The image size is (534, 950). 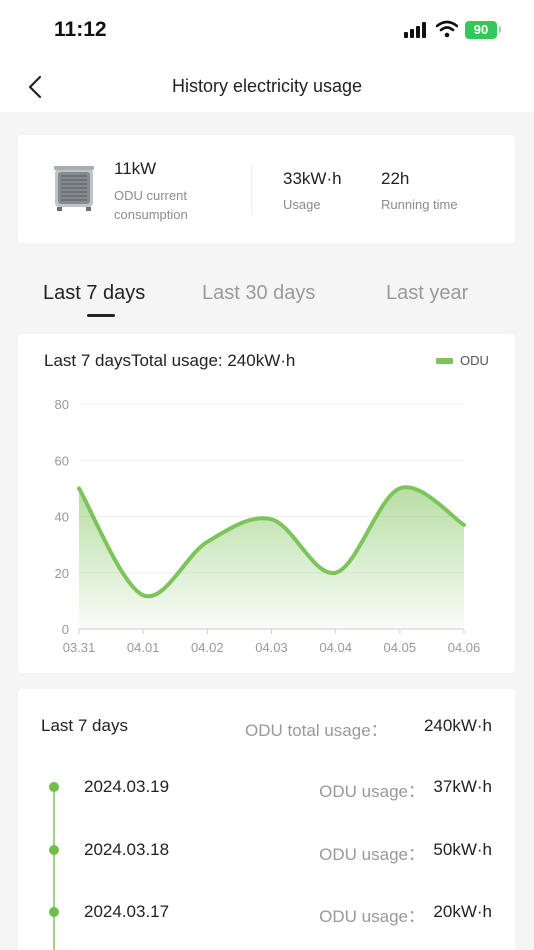 I want to click on legend-swatch, so click(x=444, y=360).